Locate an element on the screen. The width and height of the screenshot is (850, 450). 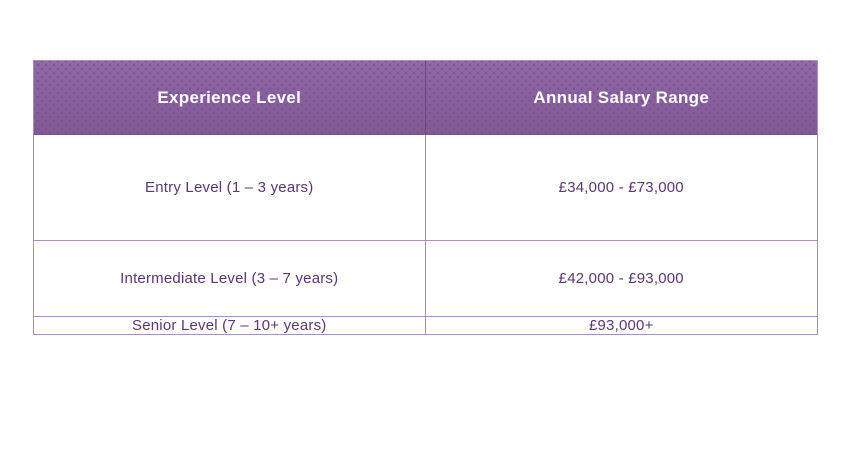
column-header-annual-salary-range: Annual Salary Range is located at coordinates (621, 97).